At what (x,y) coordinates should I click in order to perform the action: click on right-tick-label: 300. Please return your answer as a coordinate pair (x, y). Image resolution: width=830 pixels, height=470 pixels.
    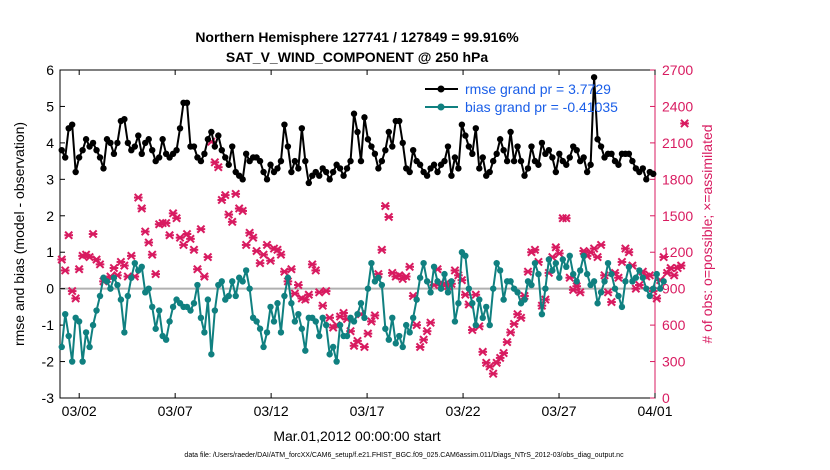
    Looking at the image, I should click on (674, 362).